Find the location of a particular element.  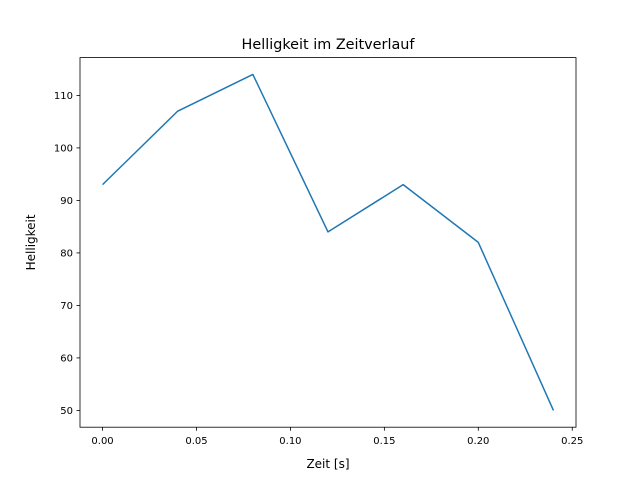

y-tick-label: 90 is located at coordinates (66, 201).